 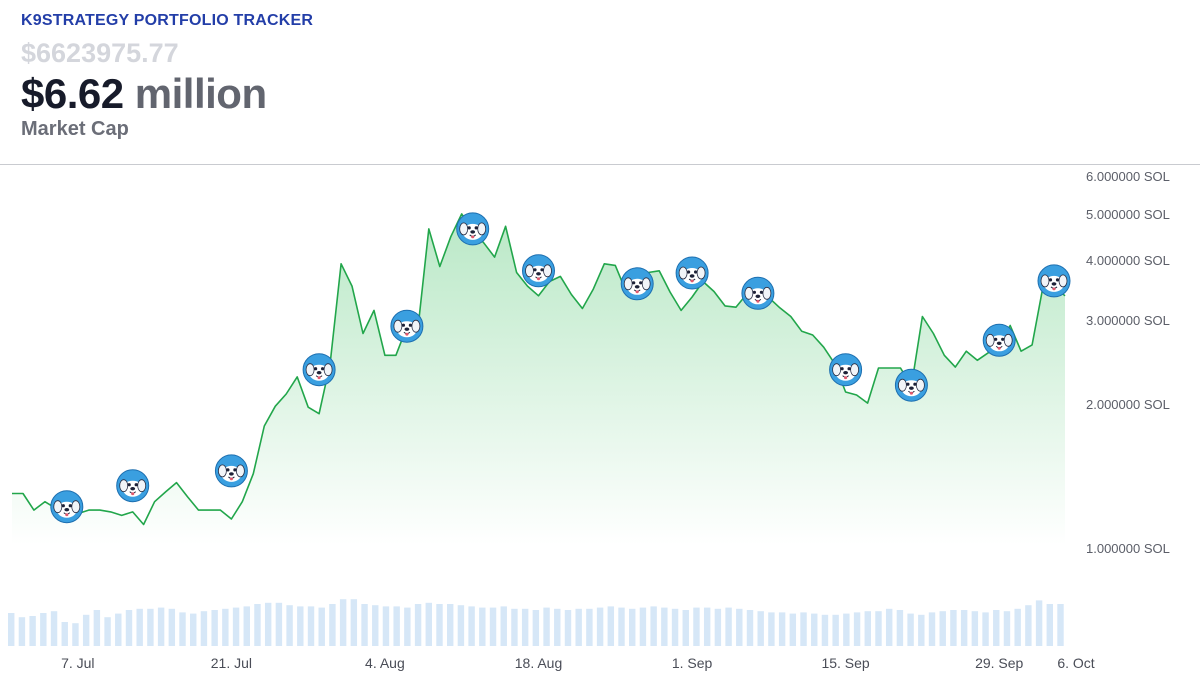 What do you see at coordinates (1128, 176) in the screenshot?
I see `y-tick-label: 6.000000 SOL` at bounding box center [1128, 176].